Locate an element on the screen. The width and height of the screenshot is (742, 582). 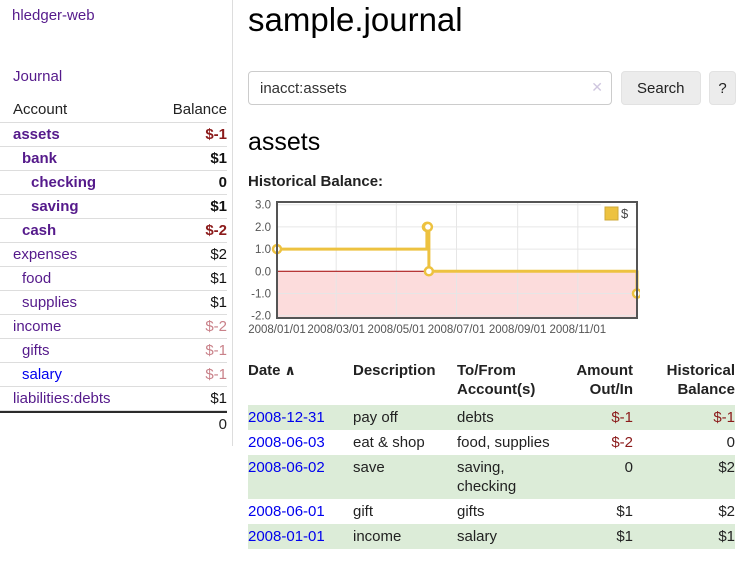
transaction-row: 2008-12-31 pay off debts $-1 $-1 is located at coordinates (491, 417).